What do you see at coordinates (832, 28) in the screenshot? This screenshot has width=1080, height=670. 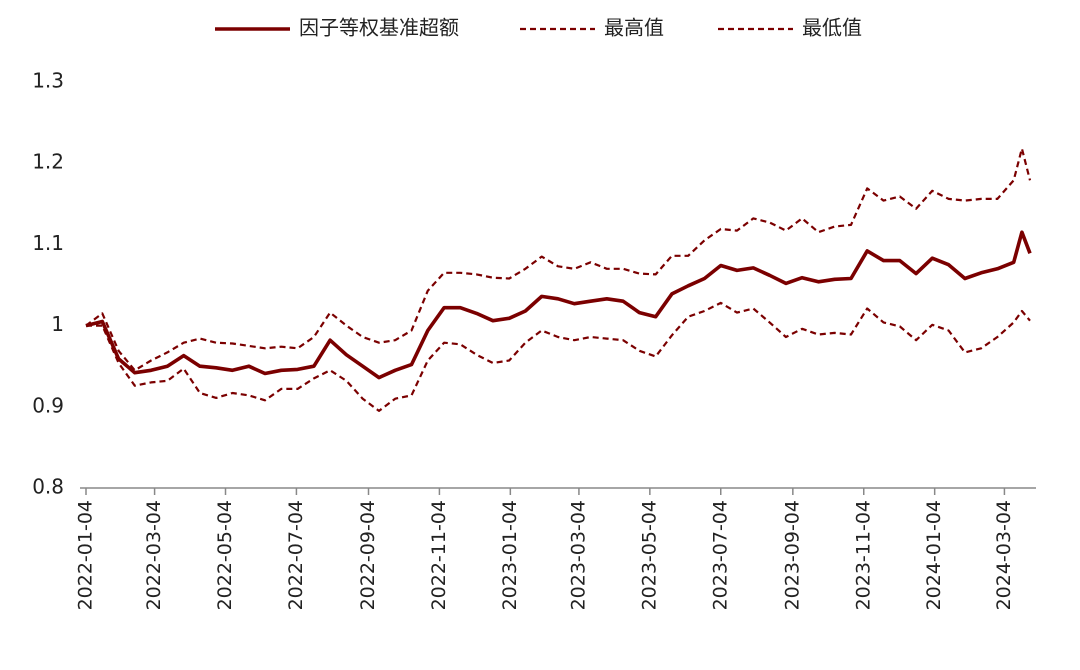 I see `legend-label: 最低值` at bounding box center [832, 28].